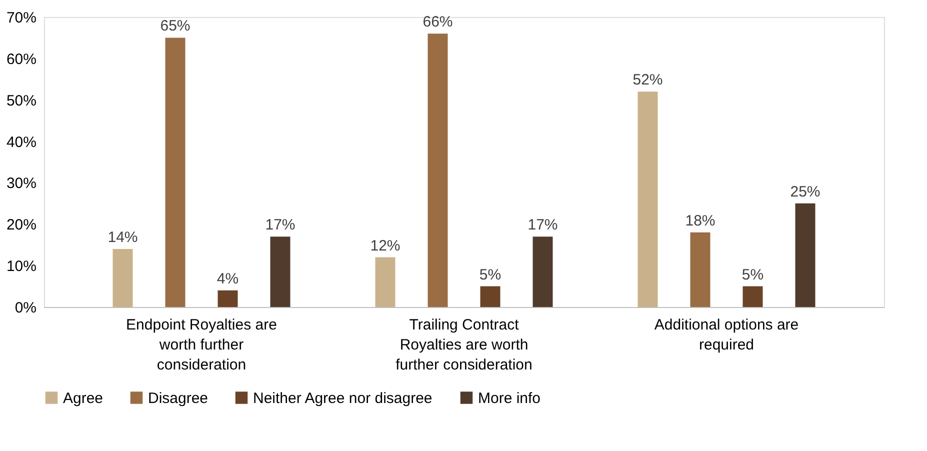 The width and height of the screenshot is (927, 451). I want to click on x-tick-label: Trailing Contract Royalties are worth further consideration, so click(464, 345).